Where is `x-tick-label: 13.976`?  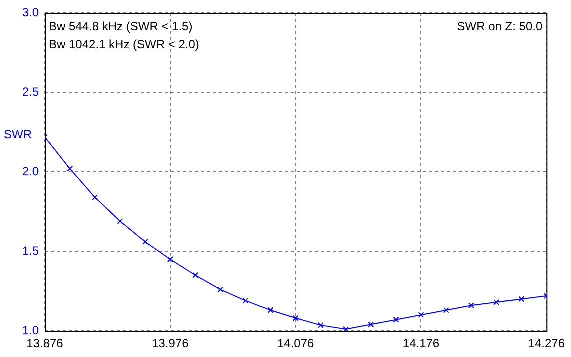
x-tick-label: 13.976 is located at coordinates (171, 343).